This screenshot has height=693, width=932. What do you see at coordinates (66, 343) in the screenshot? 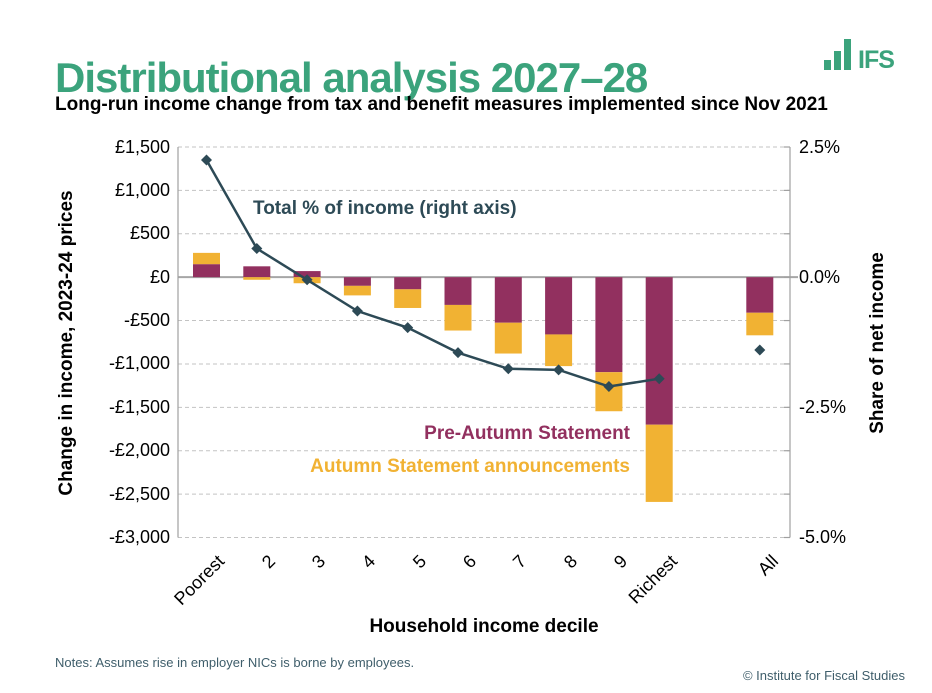
I see `left-axis-title: Change in income, 2023-24 prices` at bounding box center [66, 343].